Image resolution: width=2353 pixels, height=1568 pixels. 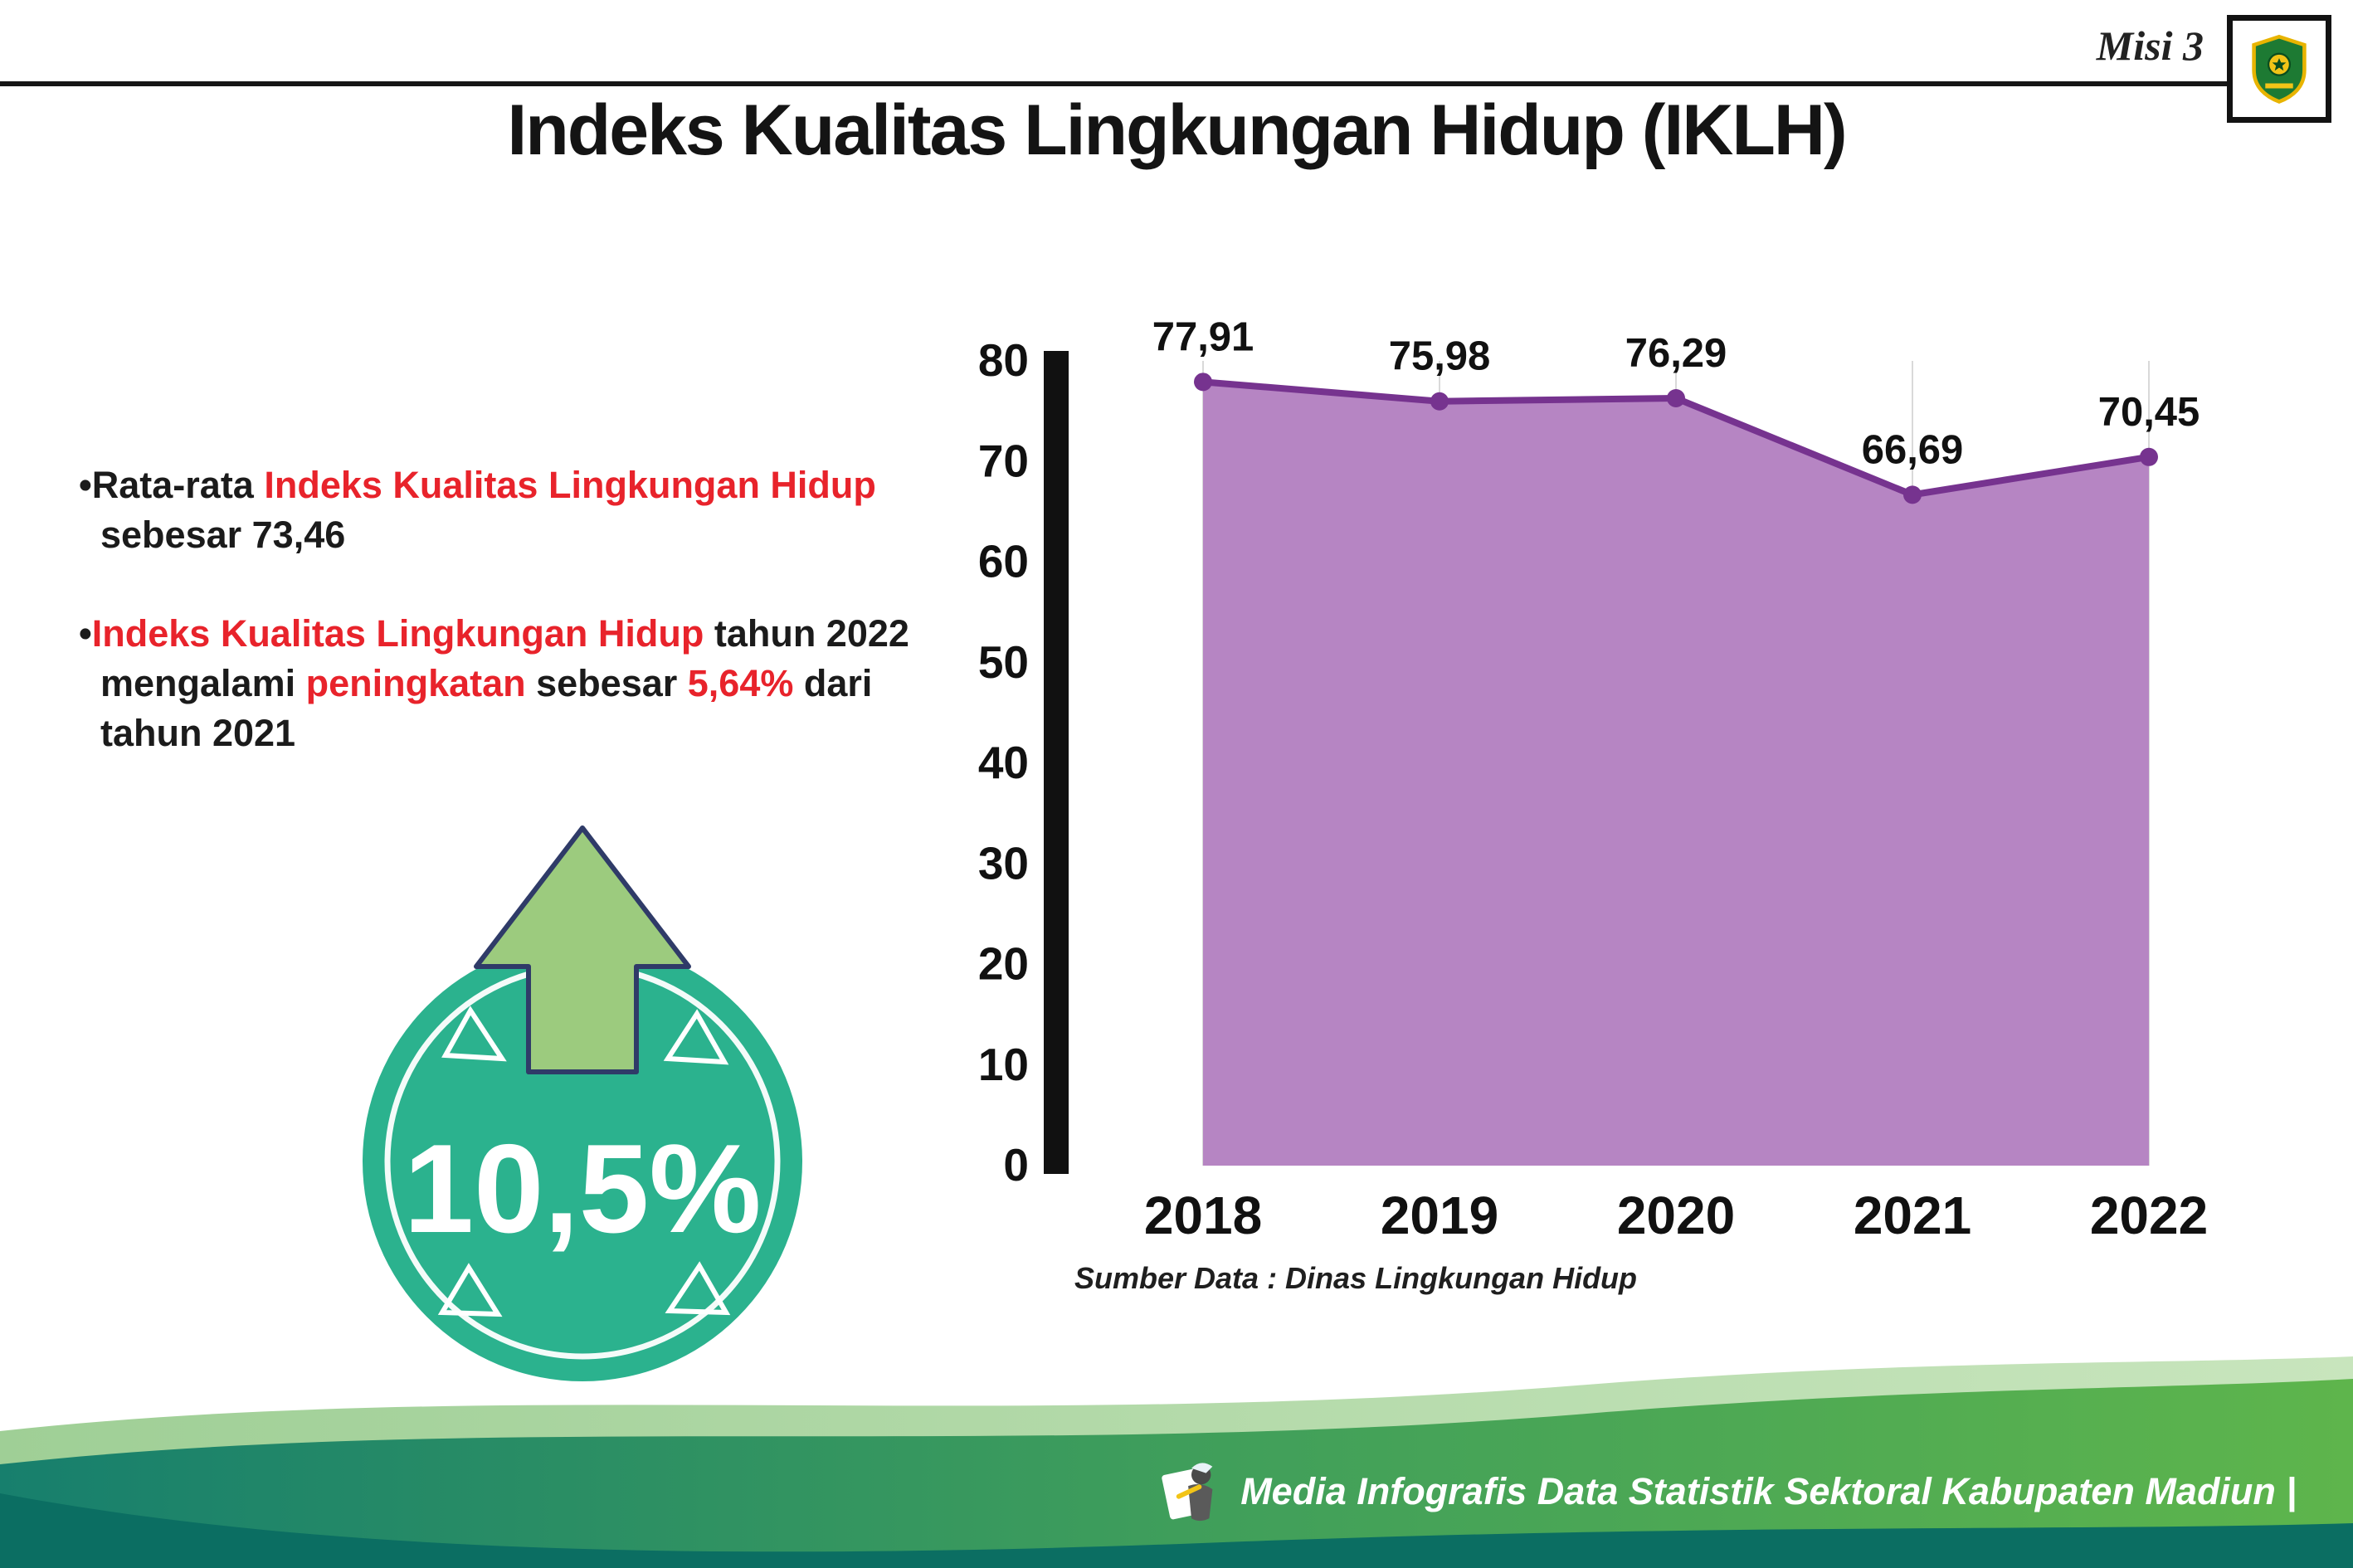 I want to click on y-tick-label: 80, so click(x=1003, y=360).